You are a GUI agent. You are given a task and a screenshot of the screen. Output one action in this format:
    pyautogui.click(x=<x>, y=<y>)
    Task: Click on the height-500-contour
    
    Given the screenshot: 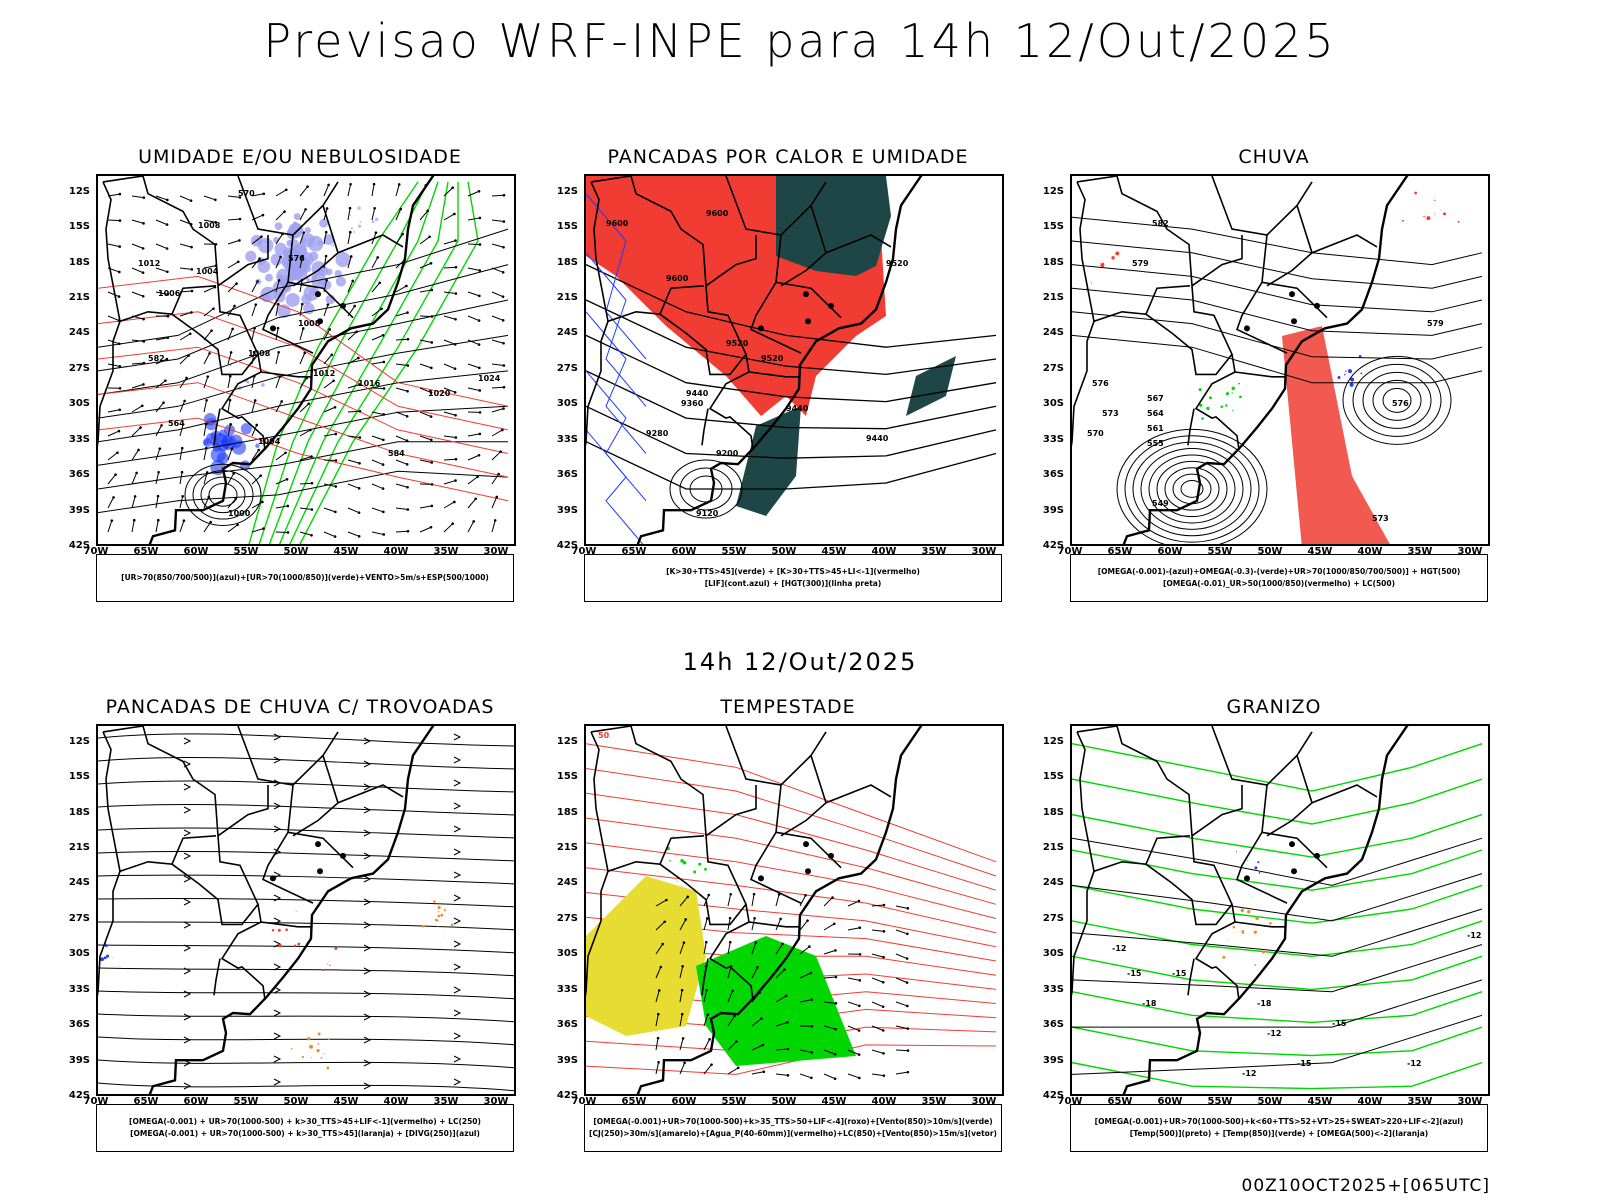 What is the action you would take?
    pyautogui.click(x=1192, y=489)
    